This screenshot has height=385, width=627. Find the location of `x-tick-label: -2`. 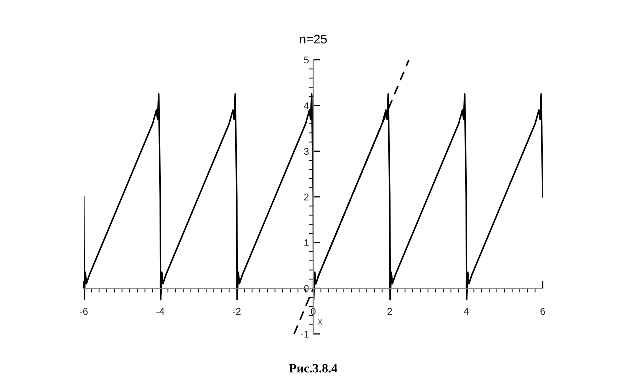

x-tick-label: -2 is located at coordinates (237, 311).